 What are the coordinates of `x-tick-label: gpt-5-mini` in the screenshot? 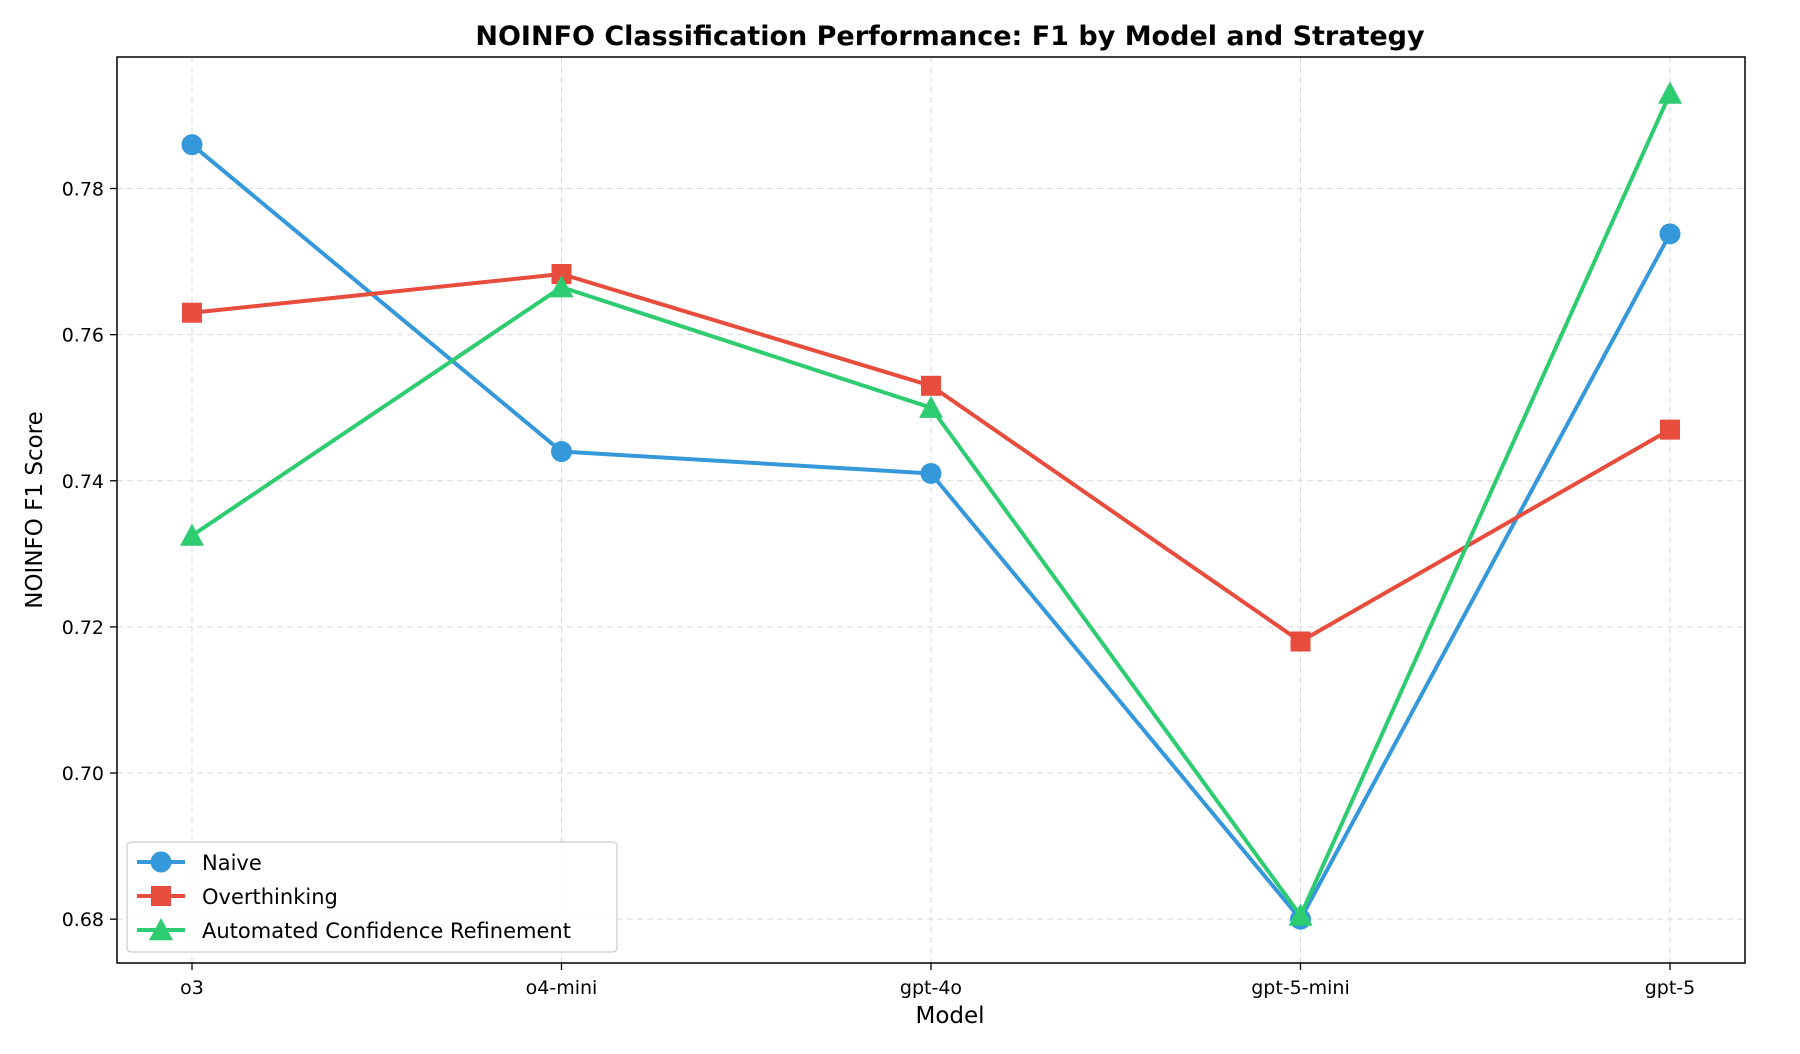 It's located at (1300, 988).